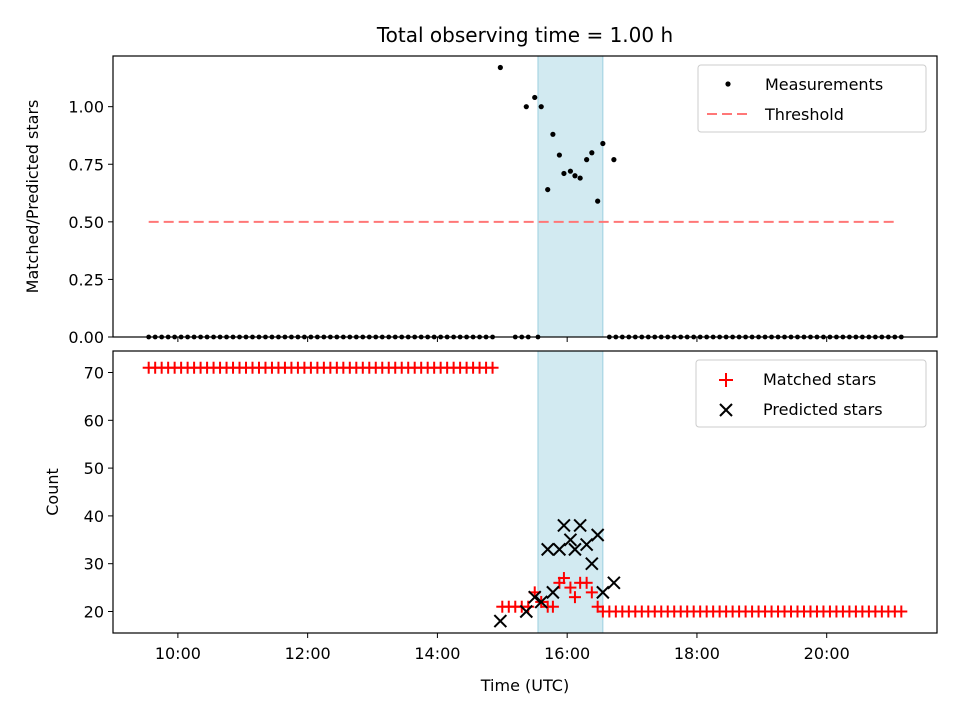 The height and width of the screenshot is (720, 960). What do you see at coordinates (697, 653) in the screenshot?
I see `bottom-x-tick-label: 18:00` at bounding box center [697, 653].